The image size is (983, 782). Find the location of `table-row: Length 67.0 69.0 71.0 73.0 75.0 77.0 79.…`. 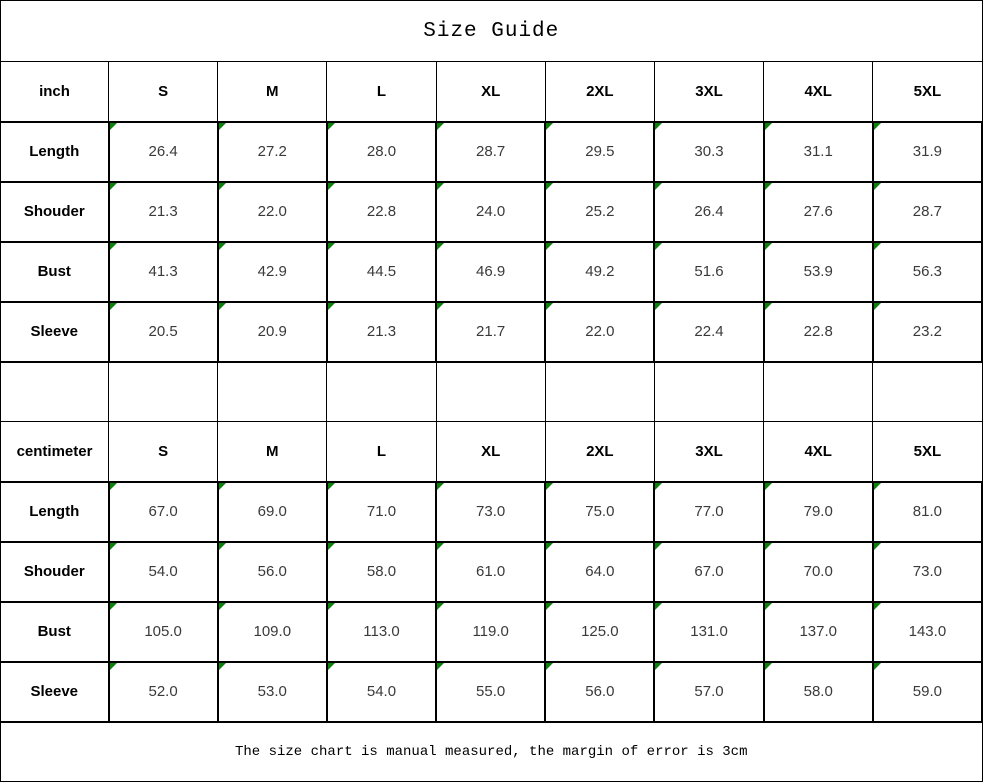

table-row: Length 67.0 69.0 71.0 73.0 75.0 77.0 79.… is located at coordinates (491, 511).